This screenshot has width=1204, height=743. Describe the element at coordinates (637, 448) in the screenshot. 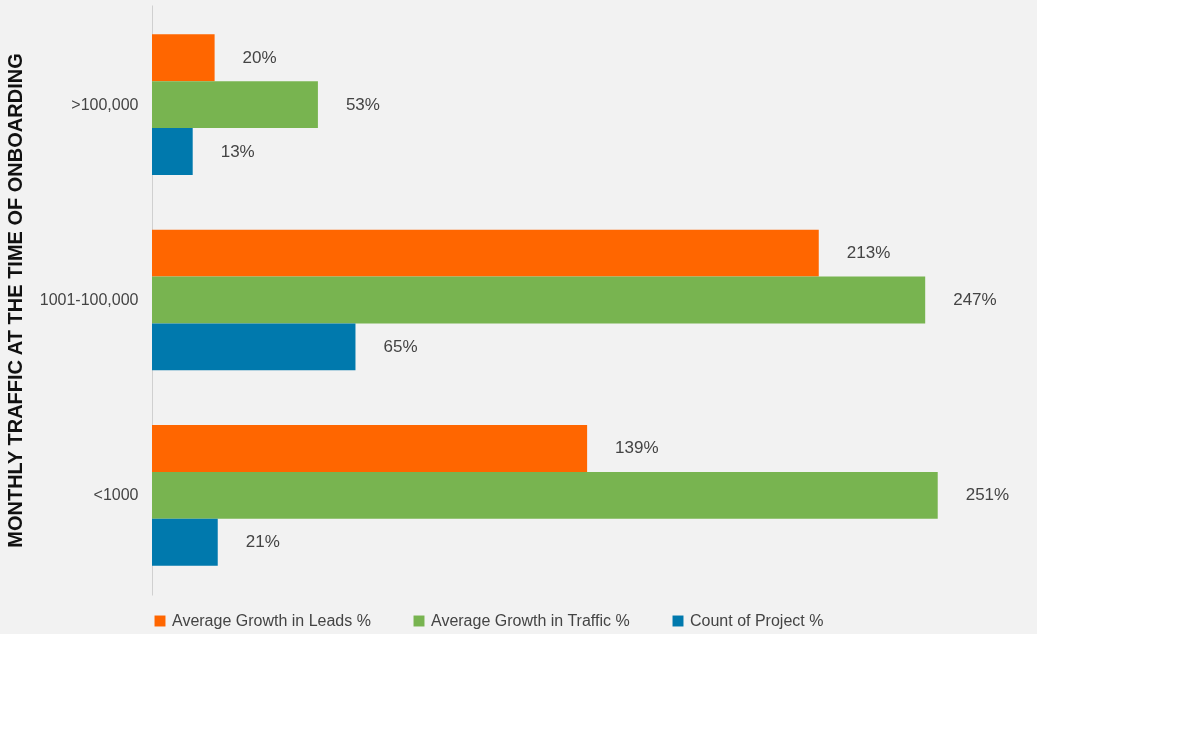

I see `data-label: 139%` at that location.